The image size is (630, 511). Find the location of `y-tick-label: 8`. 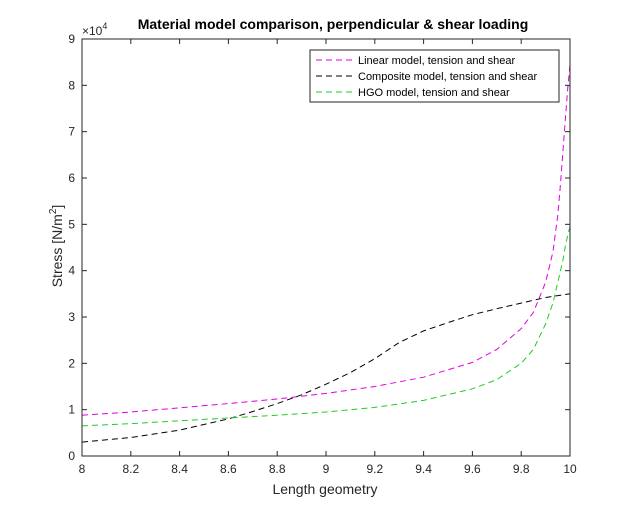

y-tick-label: 8 is located at coordinates (71, 85).